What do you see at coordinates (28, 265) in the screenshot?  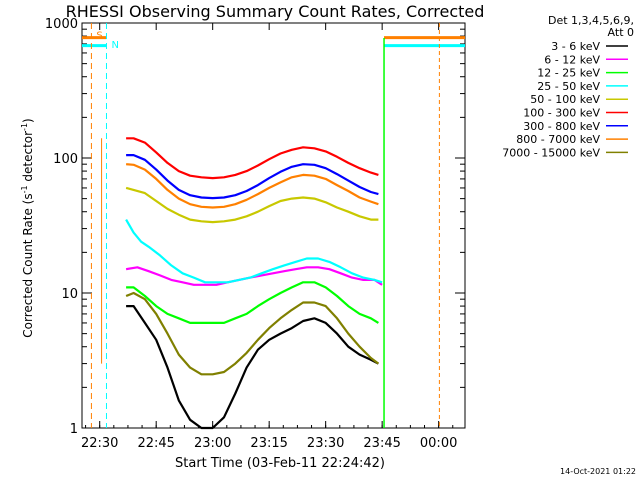 I see `y-axis-label-main: Corrected Count Rate (s` at bounding box center [28, 265].